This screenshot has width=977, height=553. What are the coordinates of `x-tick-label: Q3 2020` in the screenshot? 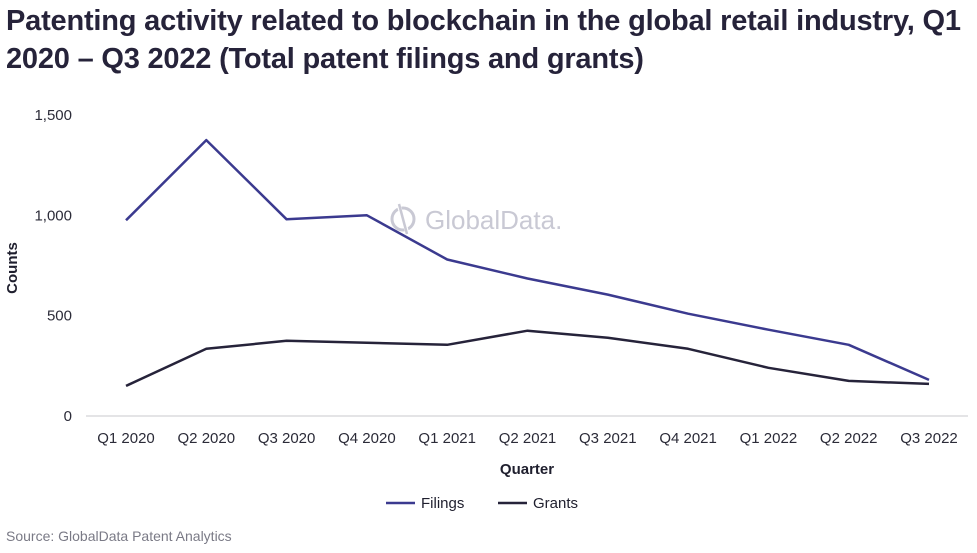 It's located at (287, 438).